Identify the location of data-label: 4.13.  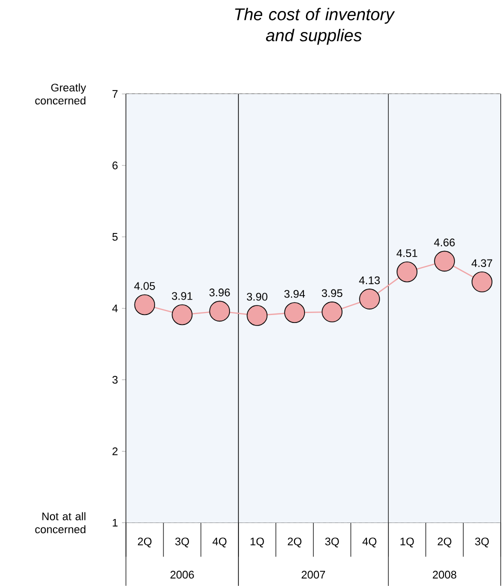
(369, 280).